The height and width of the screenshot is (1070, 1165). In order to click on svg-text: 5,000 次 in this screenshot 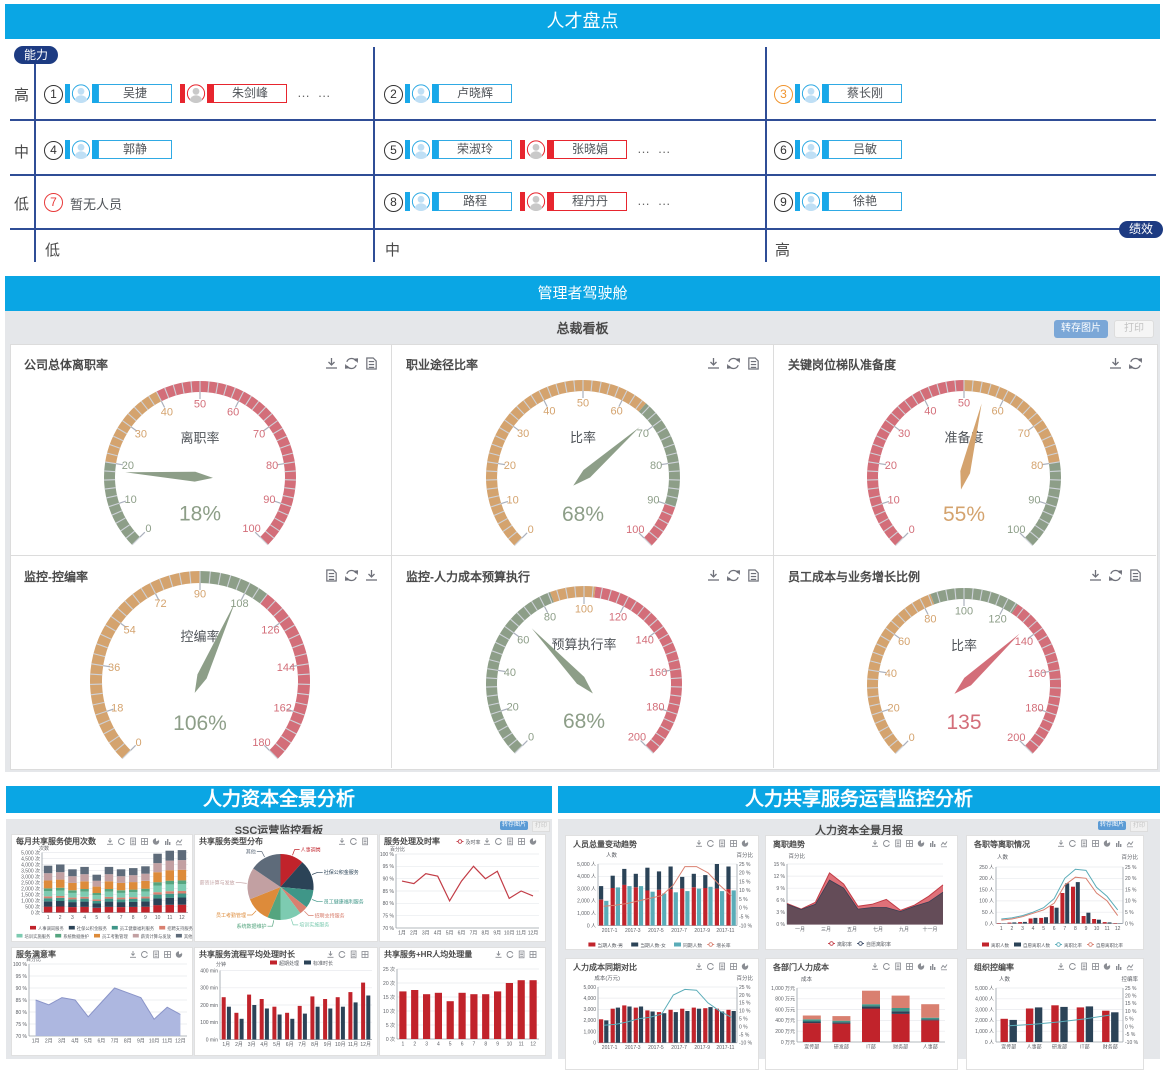, I will do `click(30, 852)`.